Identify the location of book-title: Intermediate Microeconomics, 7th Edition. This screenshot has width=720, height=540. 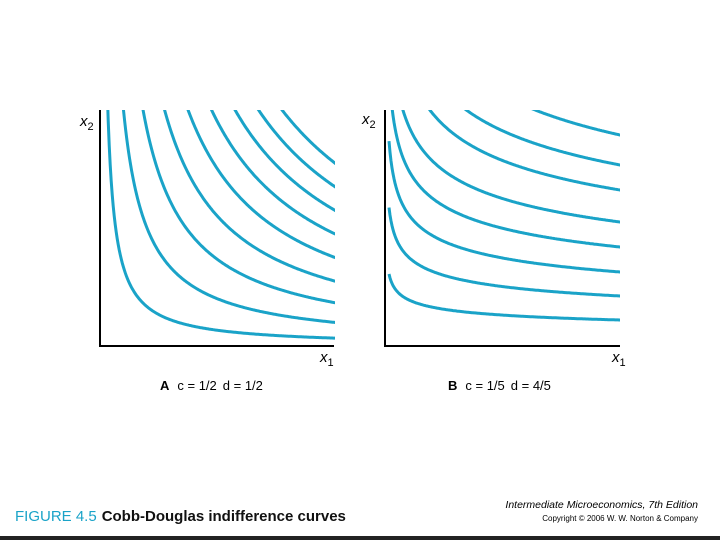
(601, 505).